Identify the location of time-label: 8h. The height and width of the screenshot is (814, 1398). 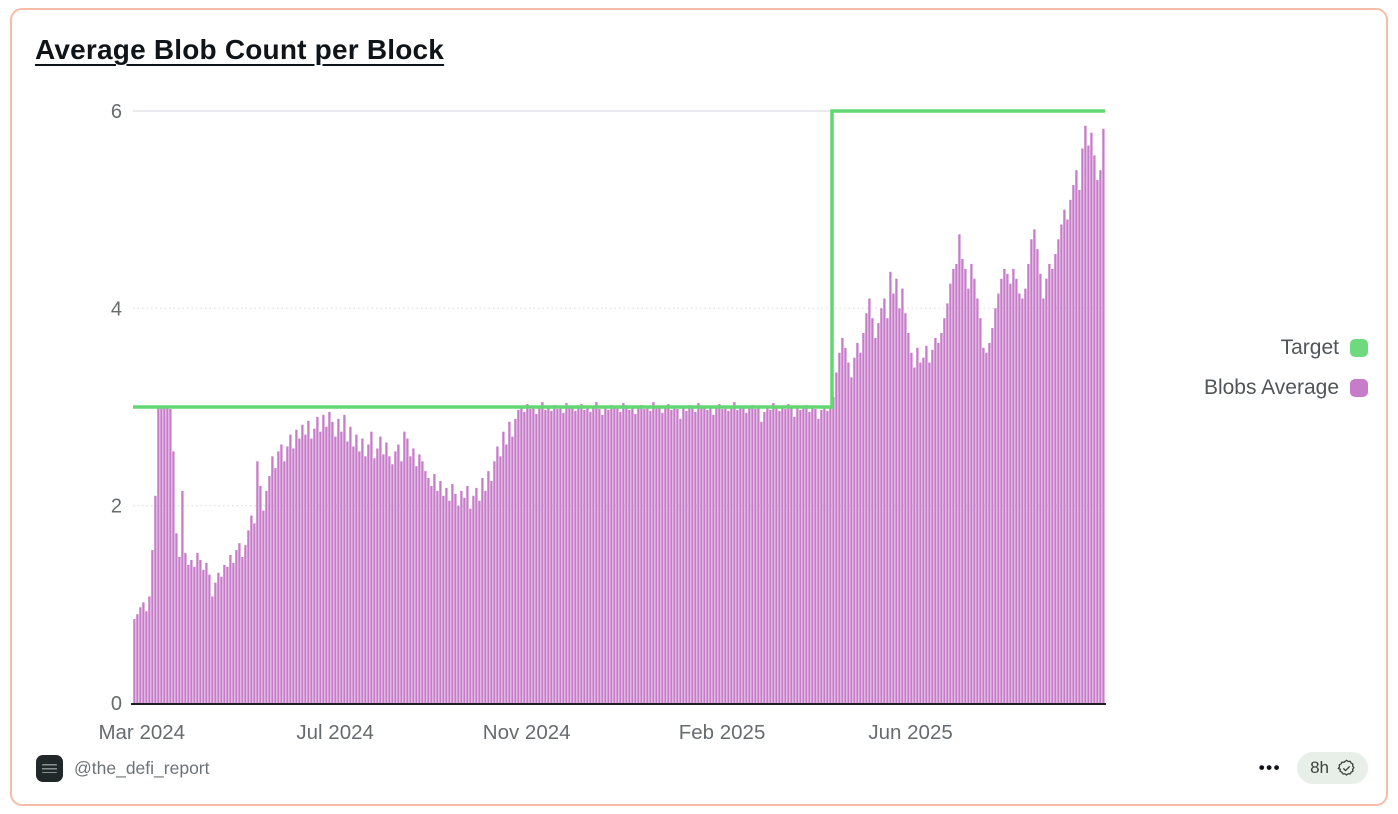
(1319, 767).